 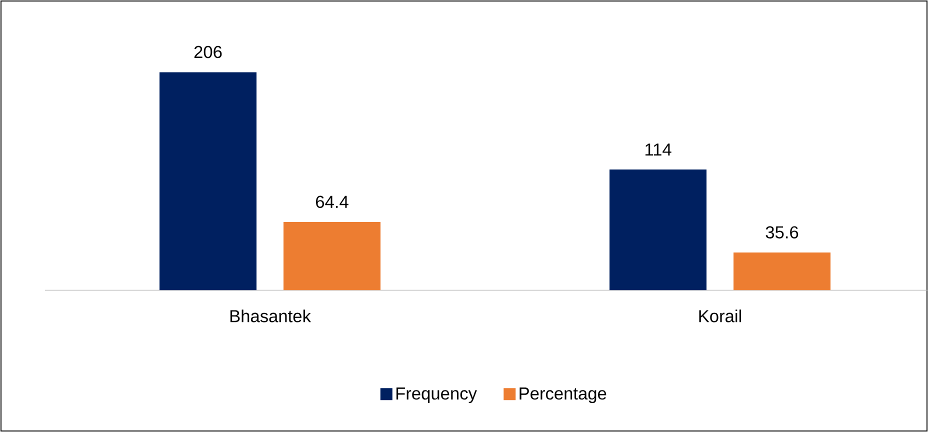 What do you see at coordinates (720, 316) in the screenshot?
I see `x-tick-label: Korail` at bounding box center [720, 316].